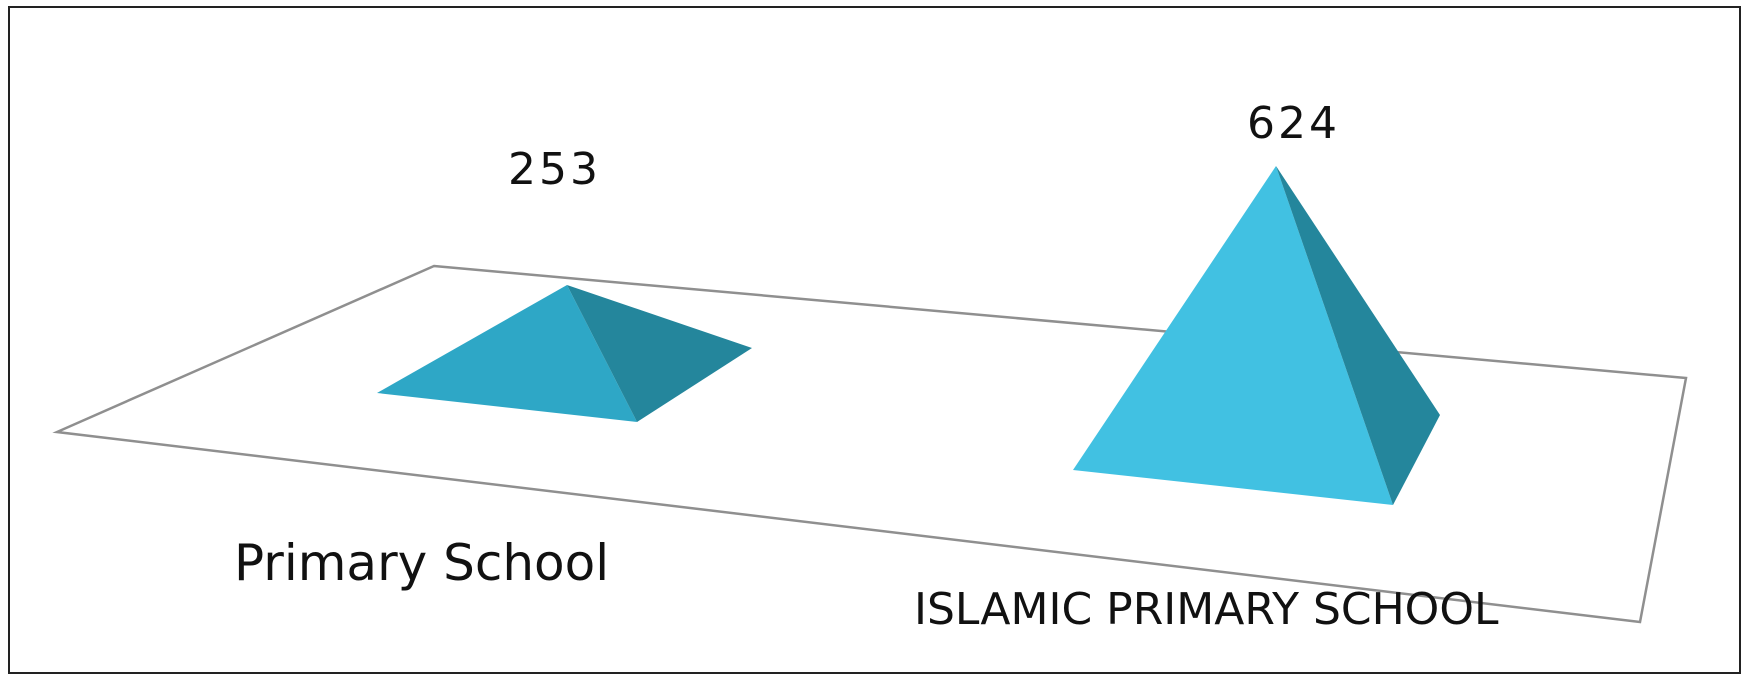 This screenshot has width=1750, height=679. What do you see at coordinates (1233, 335) in the screenshot?
I see `pyramid-2-front-face` at bounding box center [1233, 335].